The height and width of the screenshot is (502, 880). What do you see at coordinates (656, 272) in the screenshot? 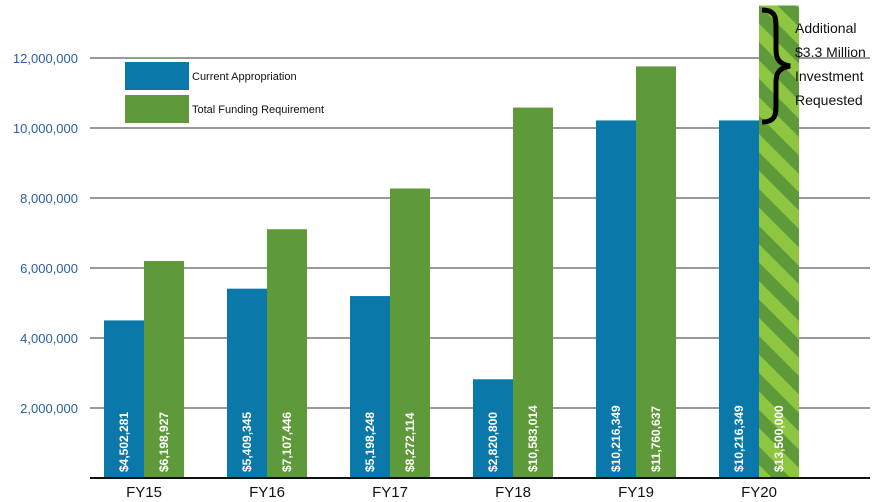
I see `bar-total-fy19` at bounding box center [656, 272].